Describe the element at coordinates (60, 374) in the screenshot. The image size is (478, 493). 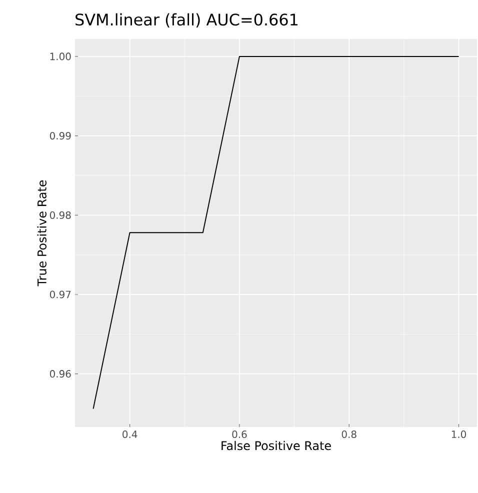
I see `y-tick-label: 0.96` at that location.